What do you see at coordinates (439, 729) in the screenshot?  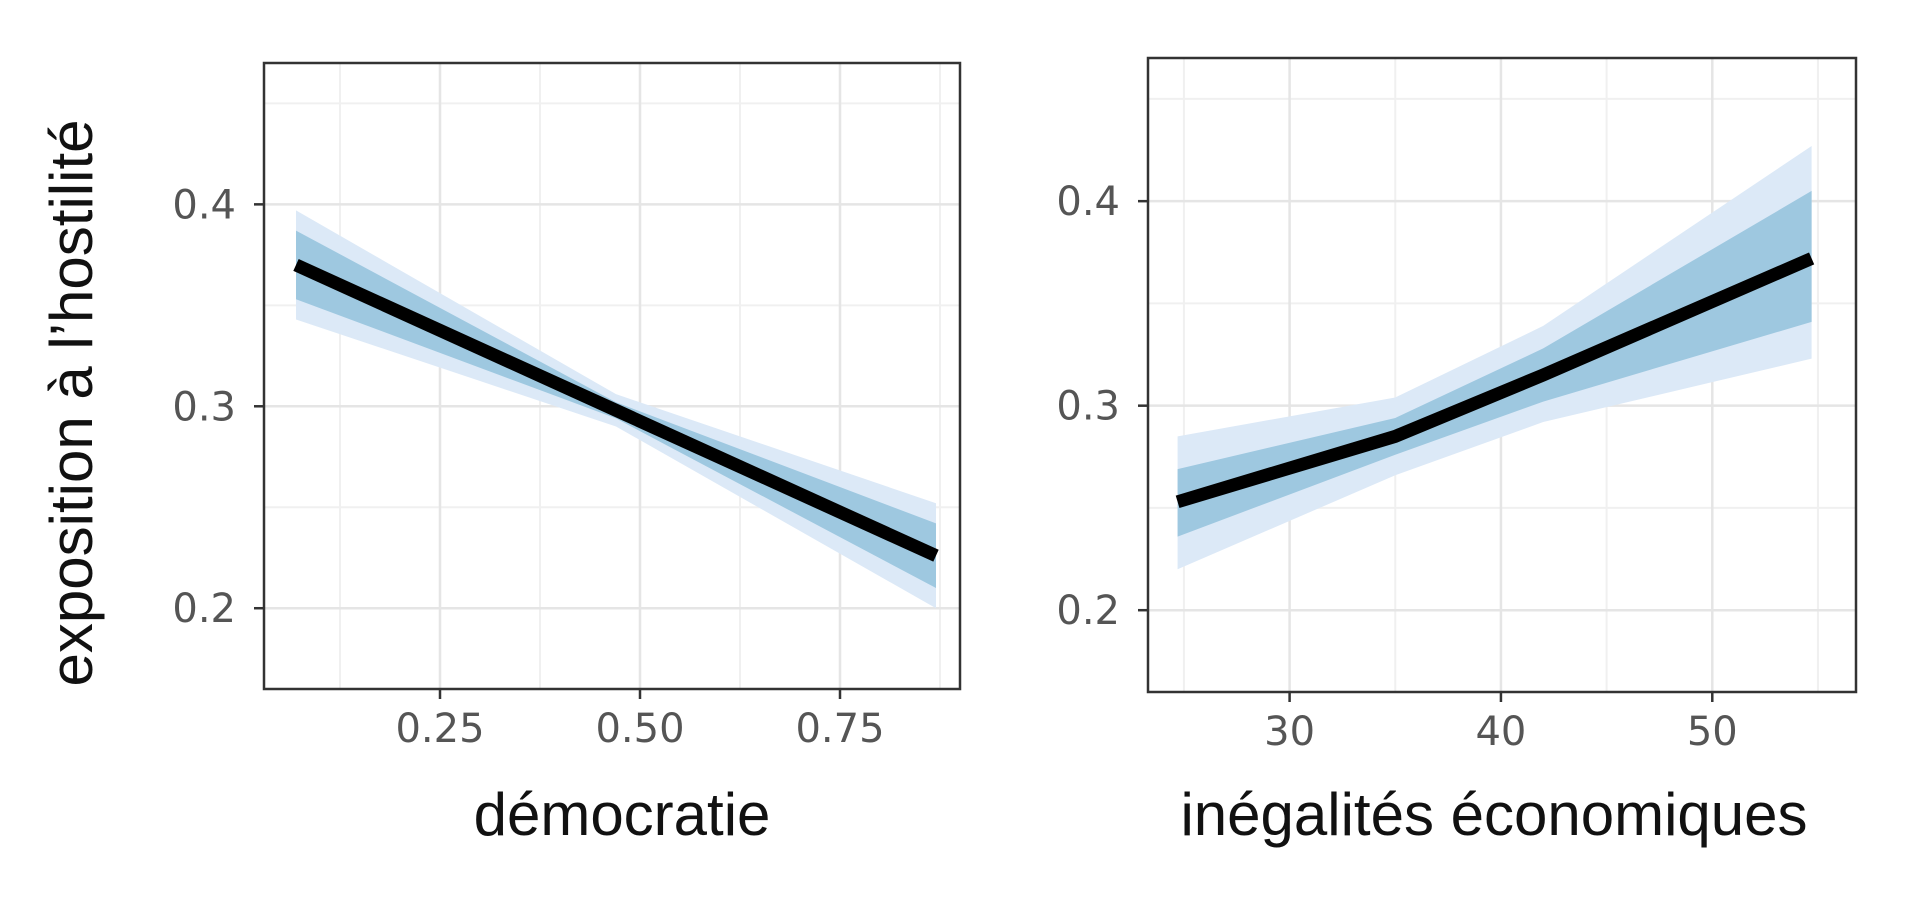 I see `x-tick-label: 0.25` at bounding box center [439, 729].